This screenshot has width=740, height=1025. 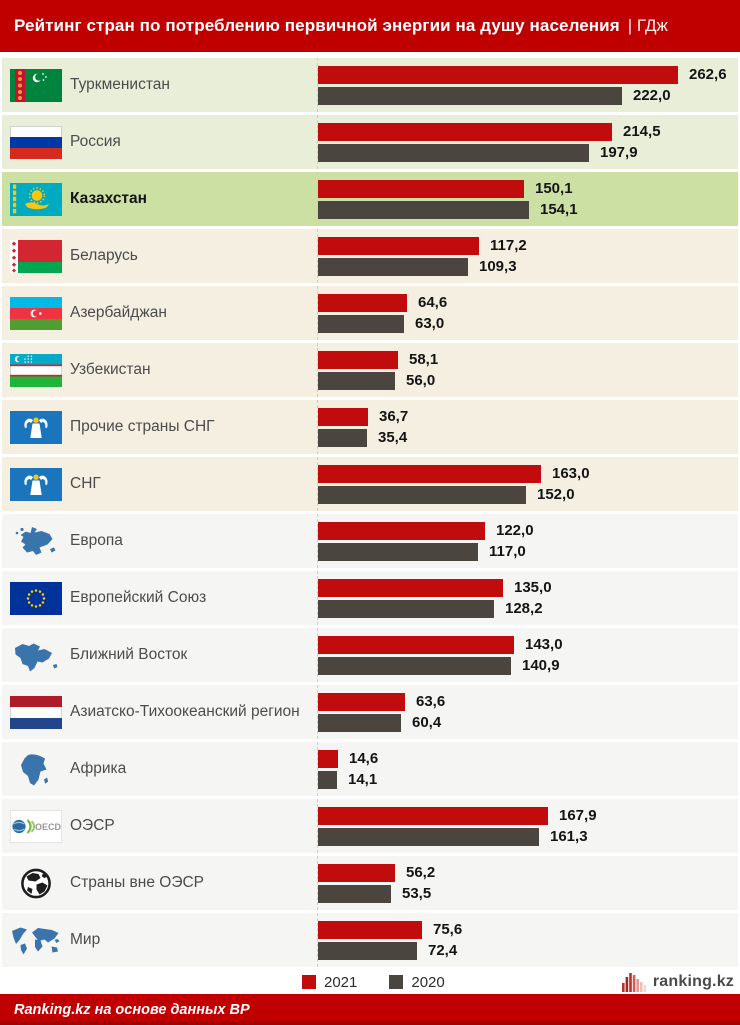 What do you see at coordinates (527, 883) in the screenshot?
I see `bar-group: 56,2 53,5` at bounding box center [527, 883].